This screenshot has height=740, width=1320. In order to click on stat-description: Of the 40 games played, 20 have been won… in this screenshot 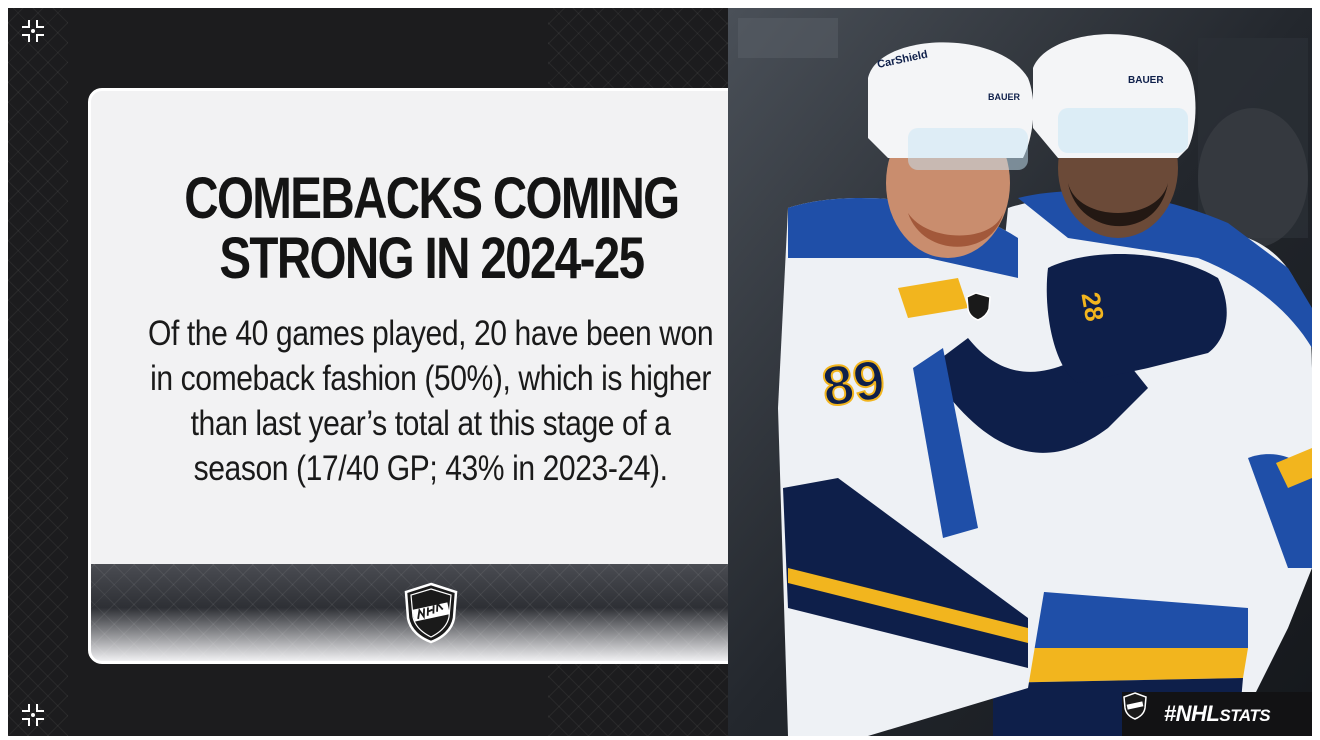, I will do `click(431, 401)`.